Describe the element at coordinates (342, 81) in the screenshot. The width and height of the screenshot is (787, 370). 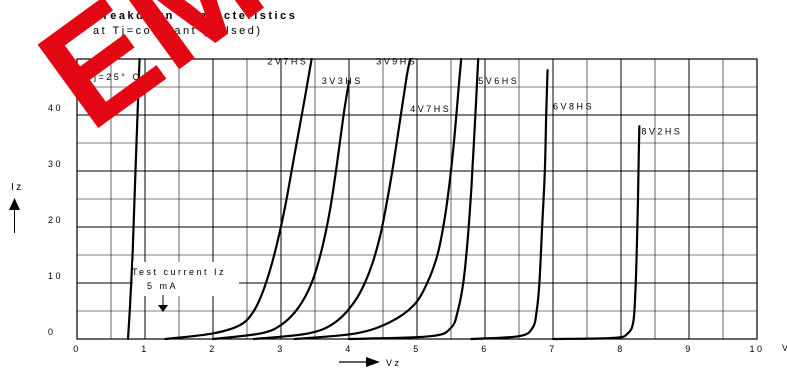
I see `curve-label-3v3hs: 3V3HS` at that location.